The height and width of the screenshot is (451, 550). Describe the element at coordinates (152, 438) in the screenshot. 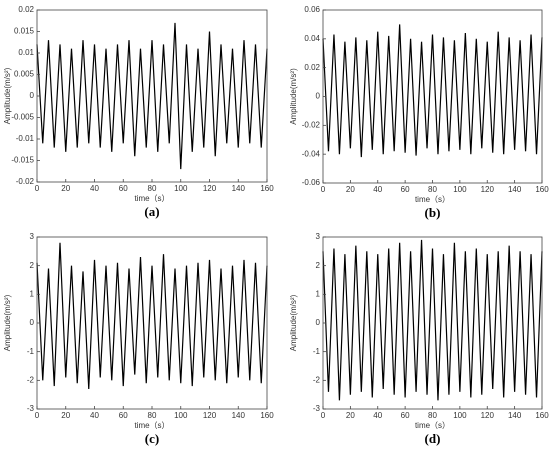

I see `panel-caption: (c)` at that location.